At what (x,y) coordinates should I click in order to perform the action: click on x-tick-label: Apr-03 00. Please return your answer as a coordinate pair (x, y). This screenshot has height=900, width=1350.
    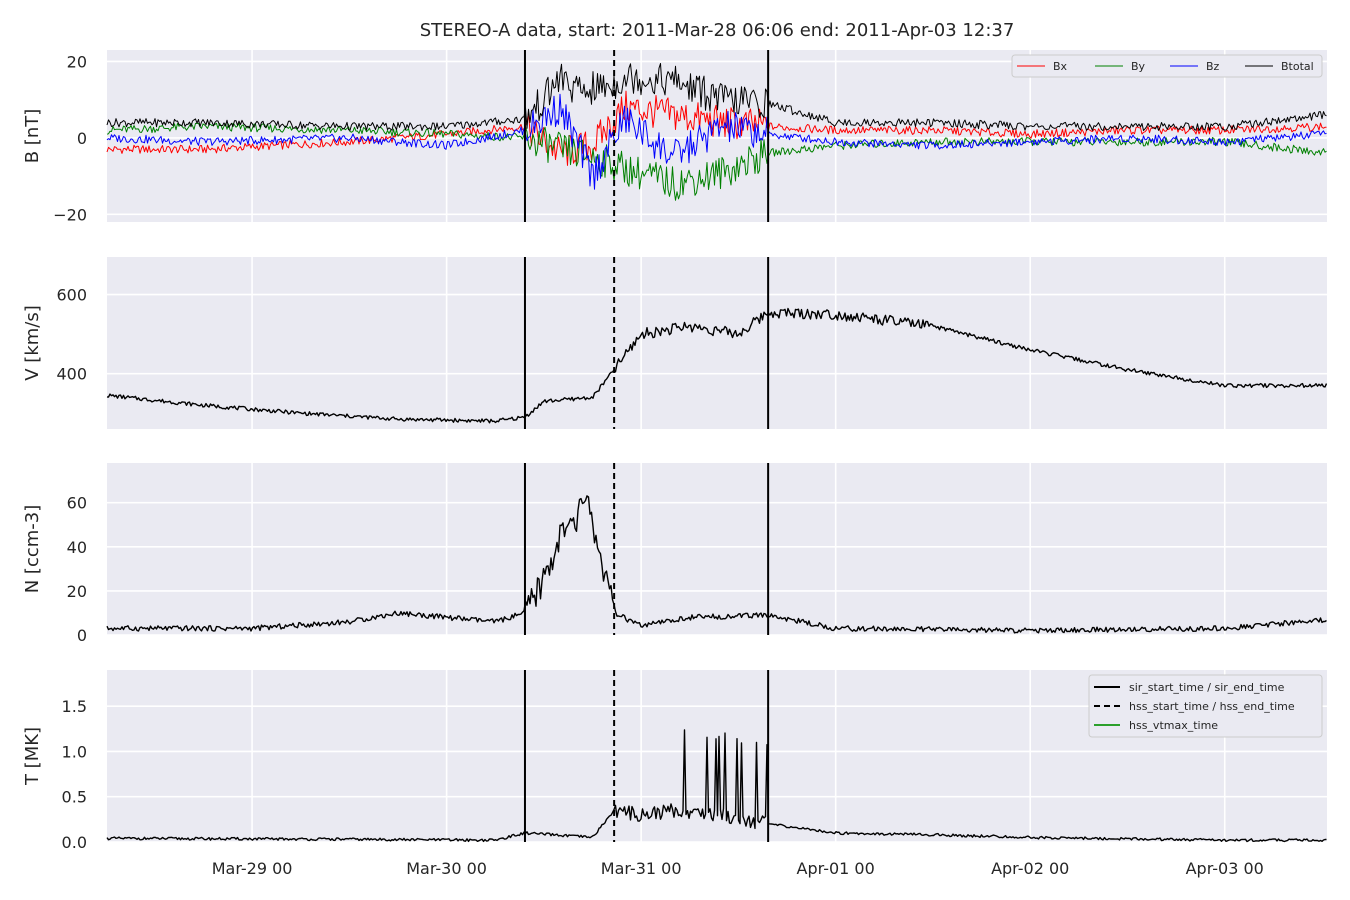
    Looking at the image, I should click on (1225, 868).